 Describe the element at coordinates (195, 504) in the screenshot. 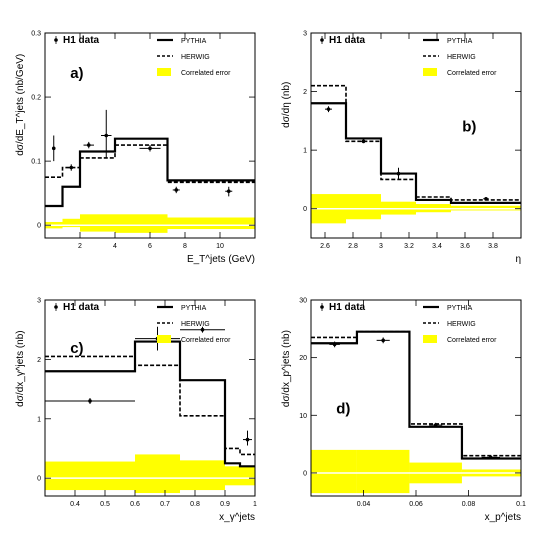

I see `x-tick-label: 0.8` at that location.